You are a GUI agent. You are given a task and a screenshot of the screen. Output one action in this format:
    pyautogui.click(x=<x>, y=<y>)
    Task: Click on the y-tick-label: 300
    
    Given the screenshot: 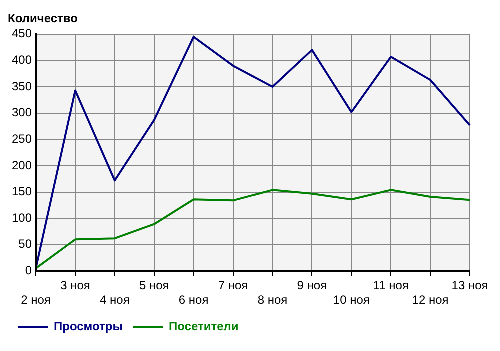 What is the action you would take?
    pyautogui.click(x=22, y=113)
    